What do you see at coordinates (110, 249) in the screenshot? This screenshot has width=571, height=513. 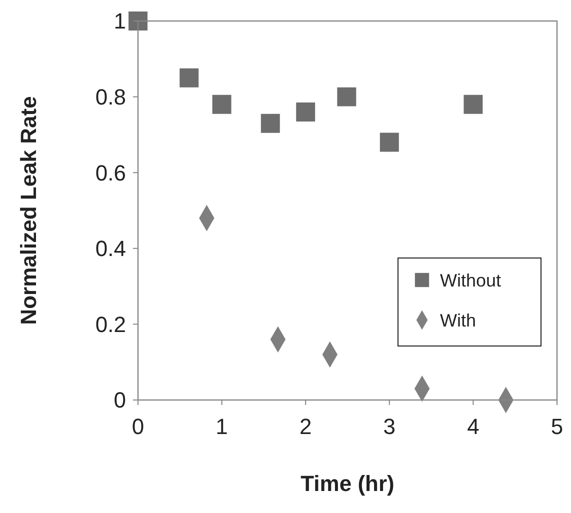 I see `y-tick-label: 0.4` at bounding box center [110, 249].